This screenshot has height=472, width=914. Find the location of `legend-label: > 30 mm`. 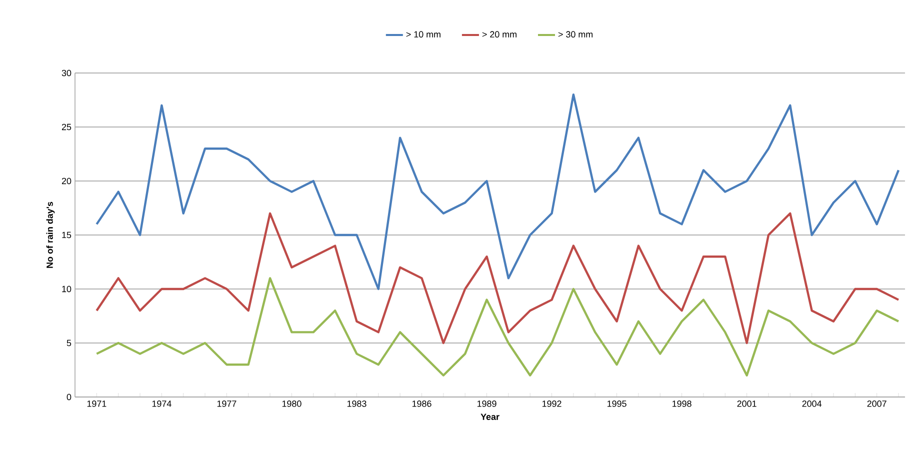

legend-label: > 30 mm is located at coordinates (575, 34).